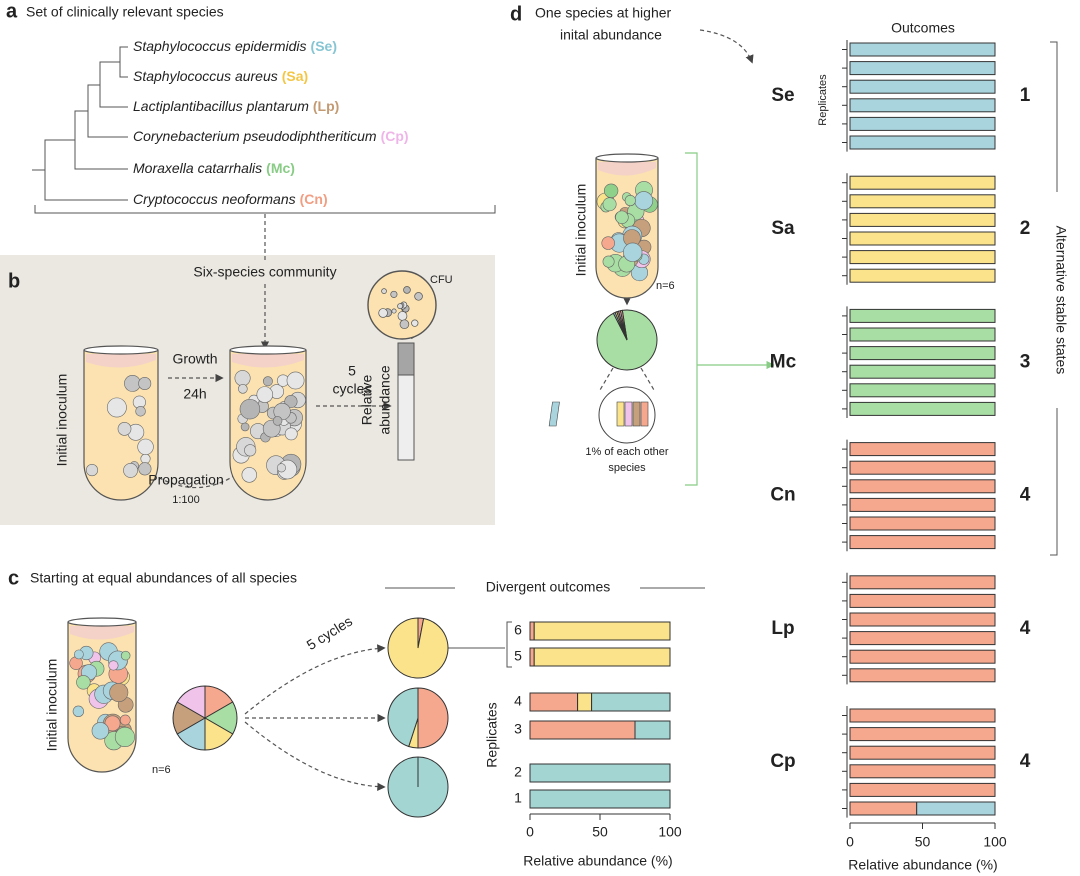 Image resolution: width=1080 pixels, height=876 pixels. What do you see at coordinates (627, 379) in the screenshot?
I see `zoom-lines` at bounding box center [627, 379].